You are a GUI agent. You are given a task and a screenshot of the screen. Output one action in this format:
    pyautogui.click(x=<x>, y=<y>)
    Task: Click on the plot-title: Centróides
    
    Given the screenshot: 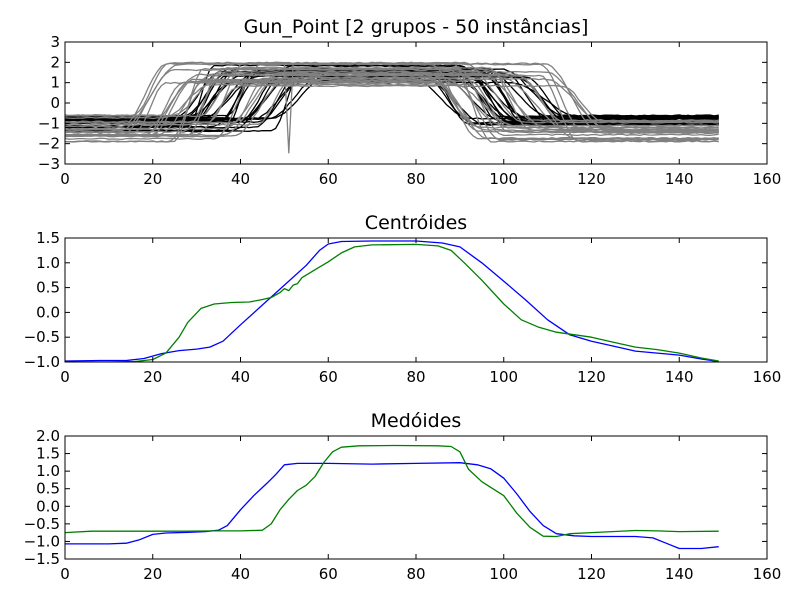 What is the action you would take?
    pyautogui.click(x=416, y=223)
    